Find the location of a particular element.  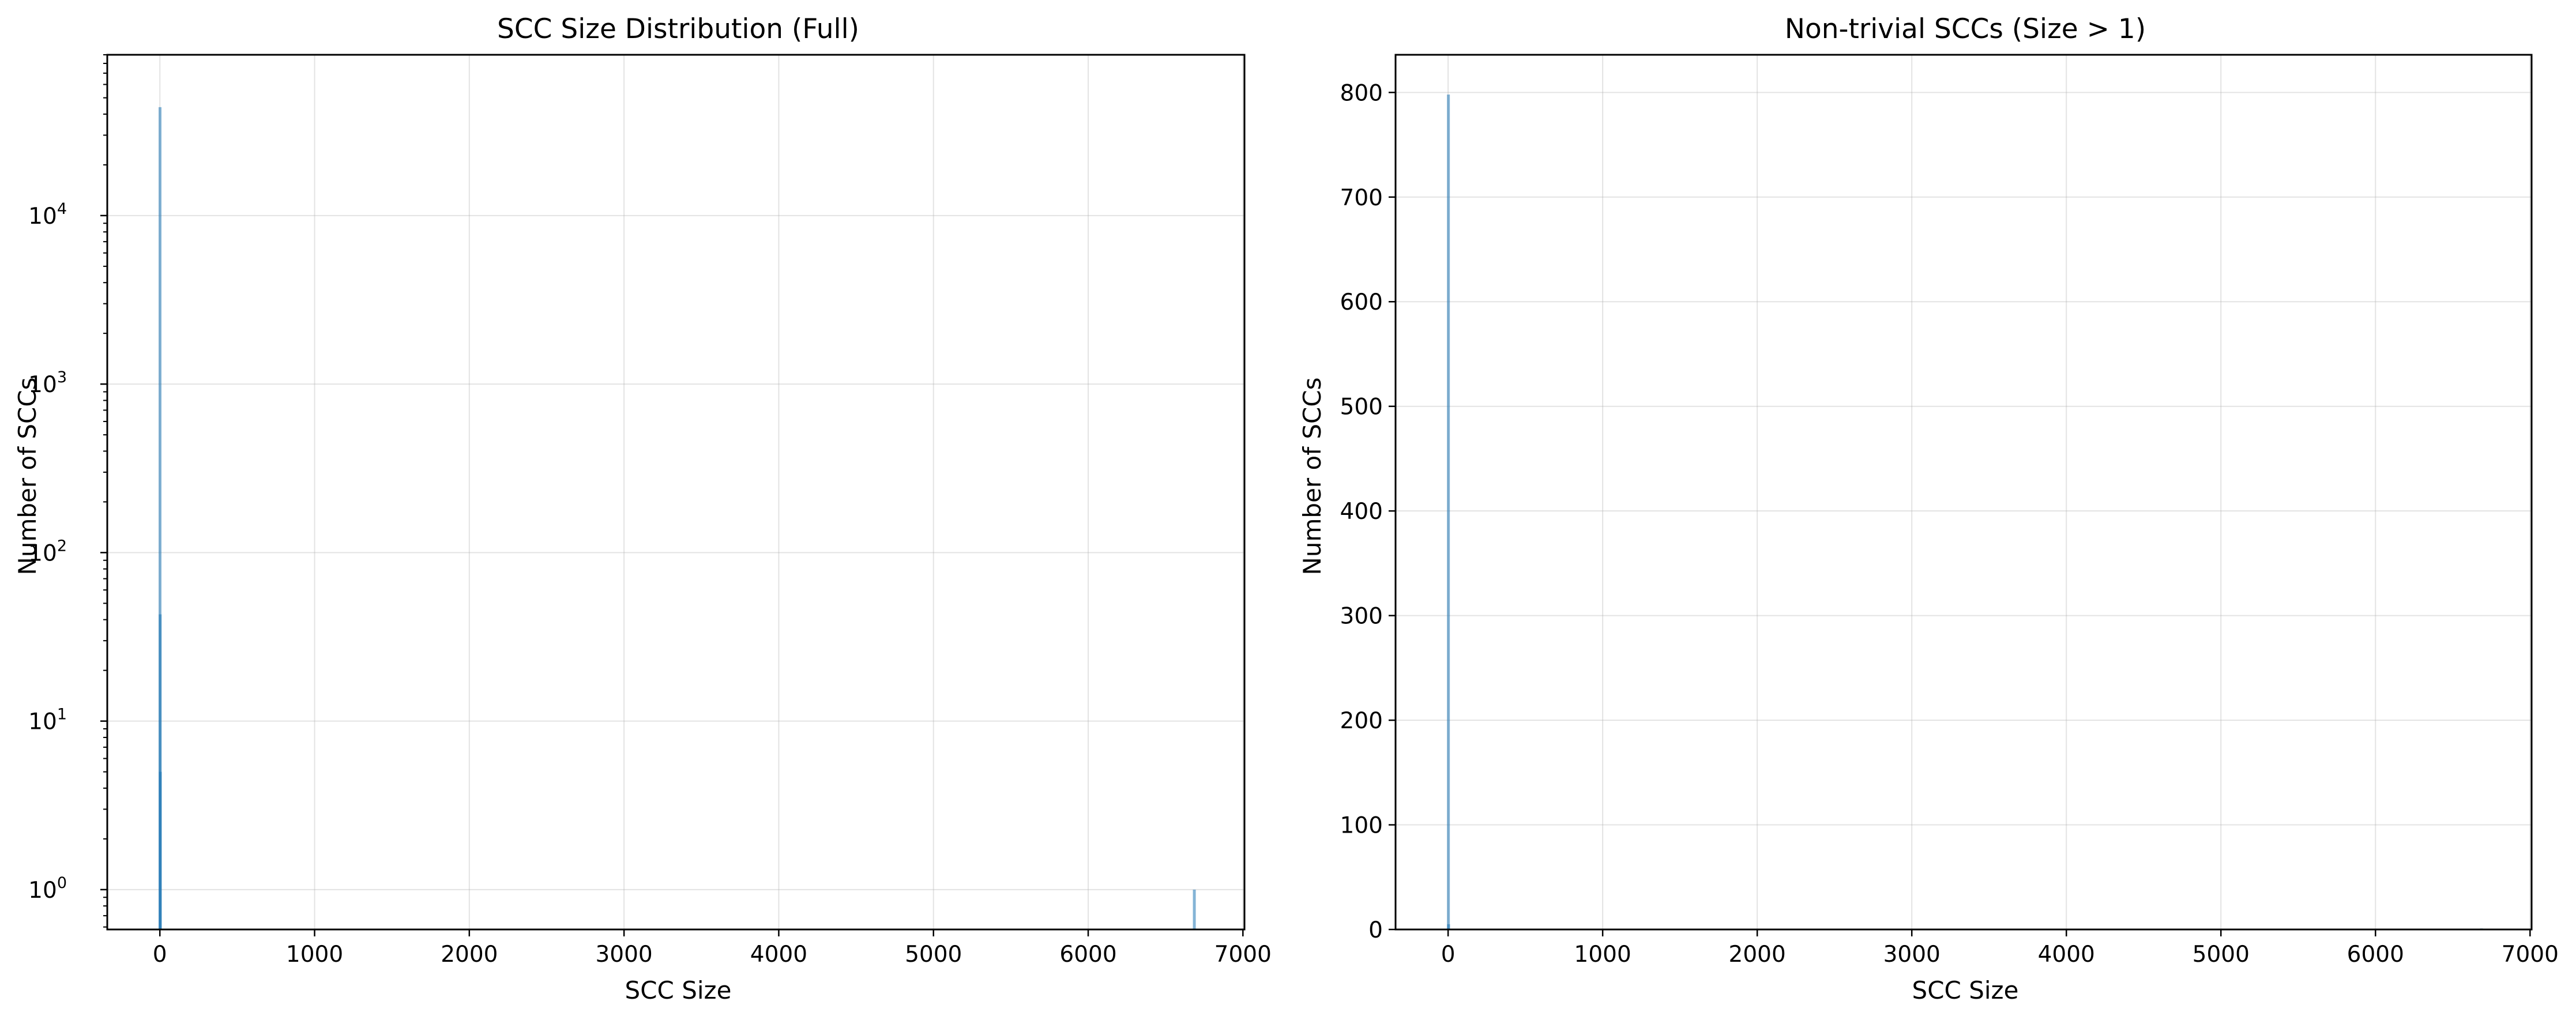

y-tick-label: 200 is located at coordinates (1361, 721).